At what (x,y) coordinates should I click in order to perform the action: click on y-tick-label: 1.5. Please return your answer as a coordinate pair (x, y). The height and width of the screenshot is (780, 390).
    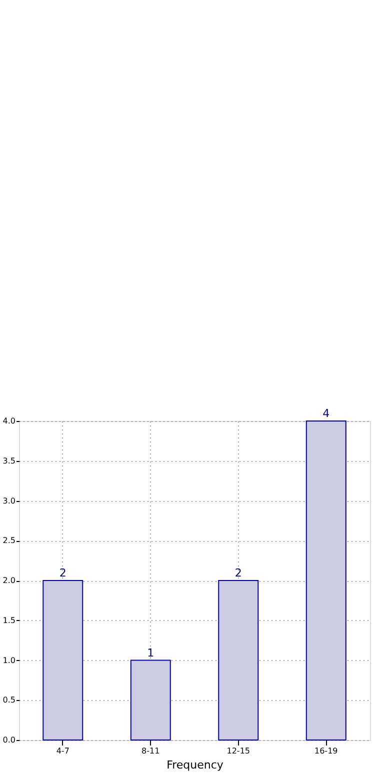
    Looking at the image, I should click on (9, 620).